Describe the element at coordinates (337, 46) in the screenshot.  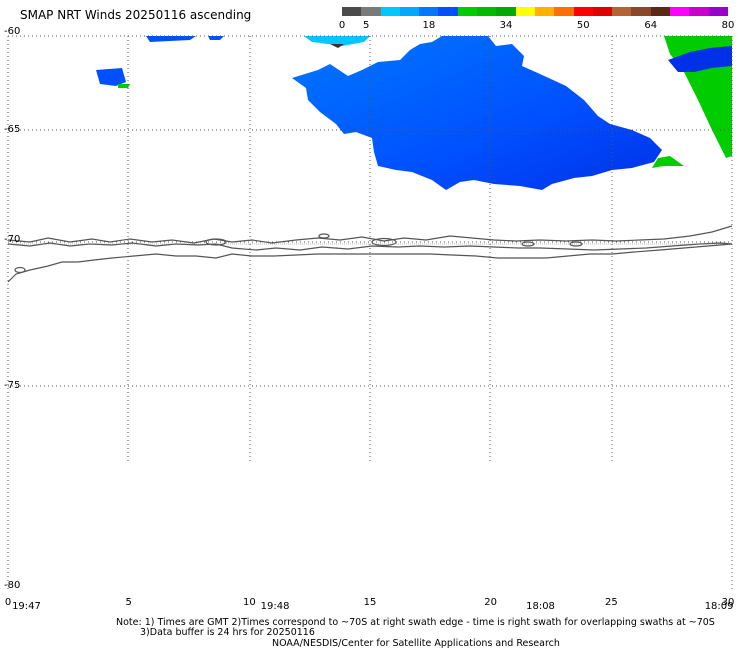
I see `wind-patch-top3-dark` at that location.